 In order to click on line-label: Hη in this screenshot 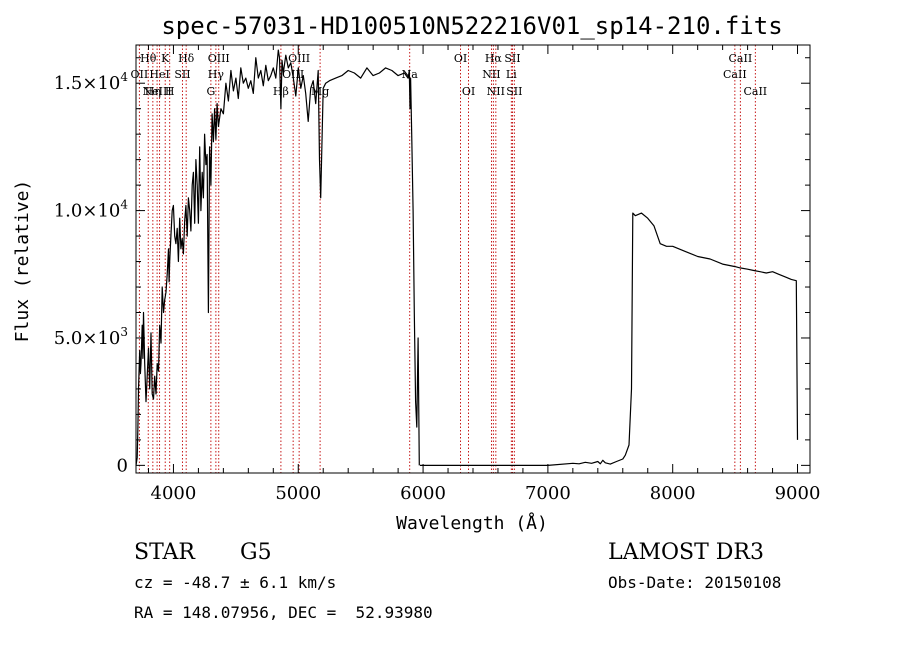, I will do `click(153, 91)`.